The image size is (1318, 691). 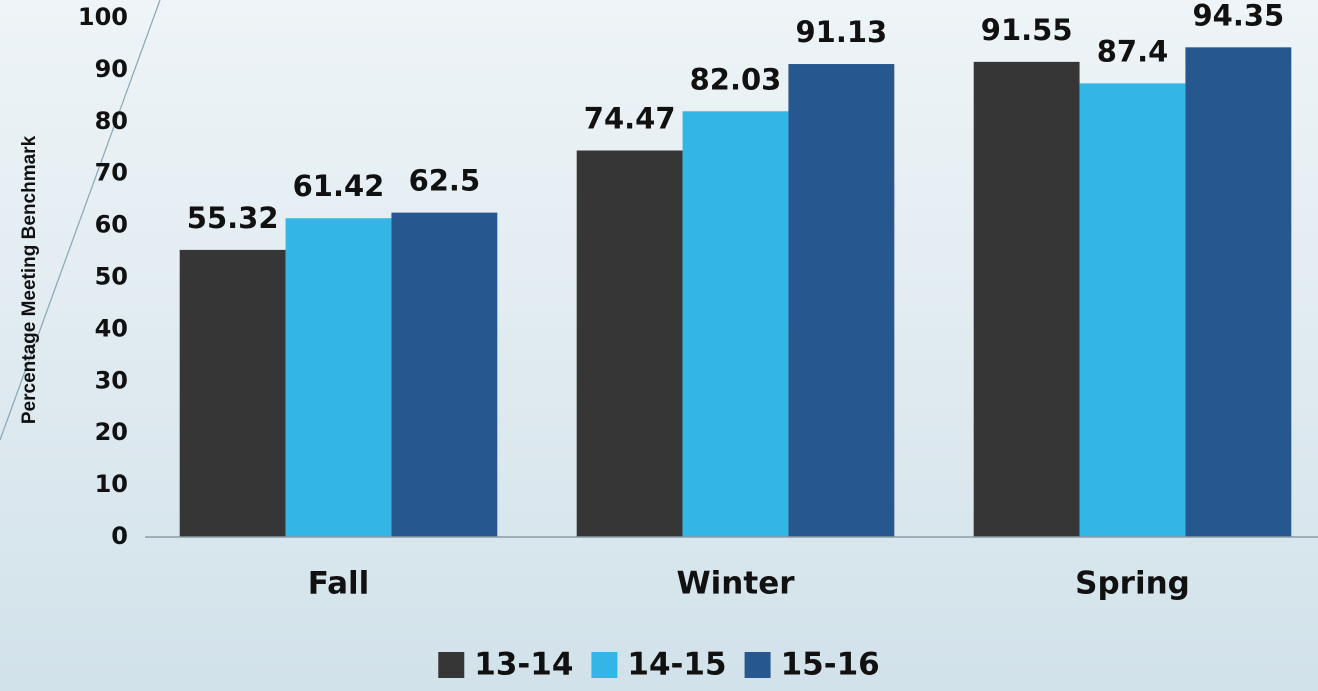 What do you see at coordinates (339, 584) in the screenshot?
I see `x-tick-label: Fall` at bounding box center [339, 584].